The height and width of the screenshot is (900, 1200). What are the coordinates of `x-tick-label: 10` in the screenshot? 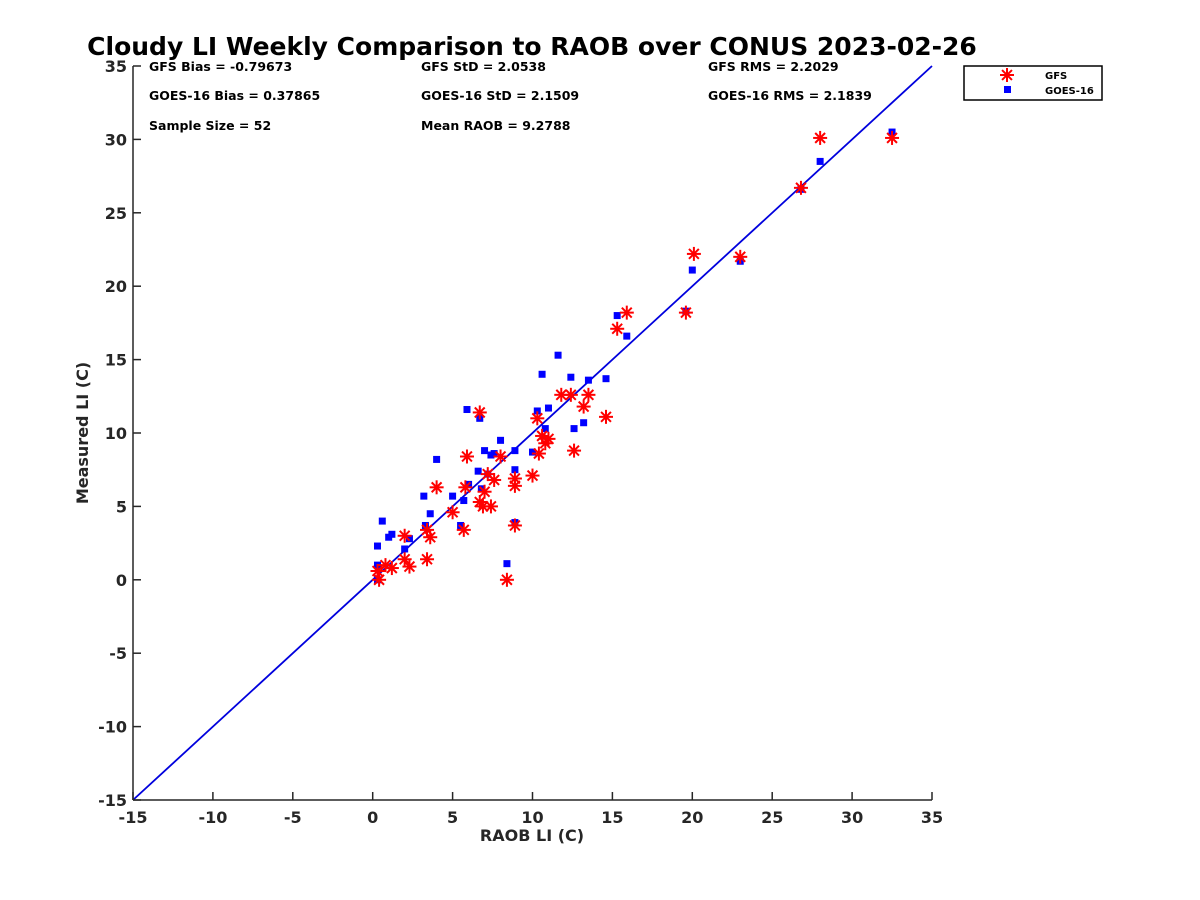 It's located at (532, 817).